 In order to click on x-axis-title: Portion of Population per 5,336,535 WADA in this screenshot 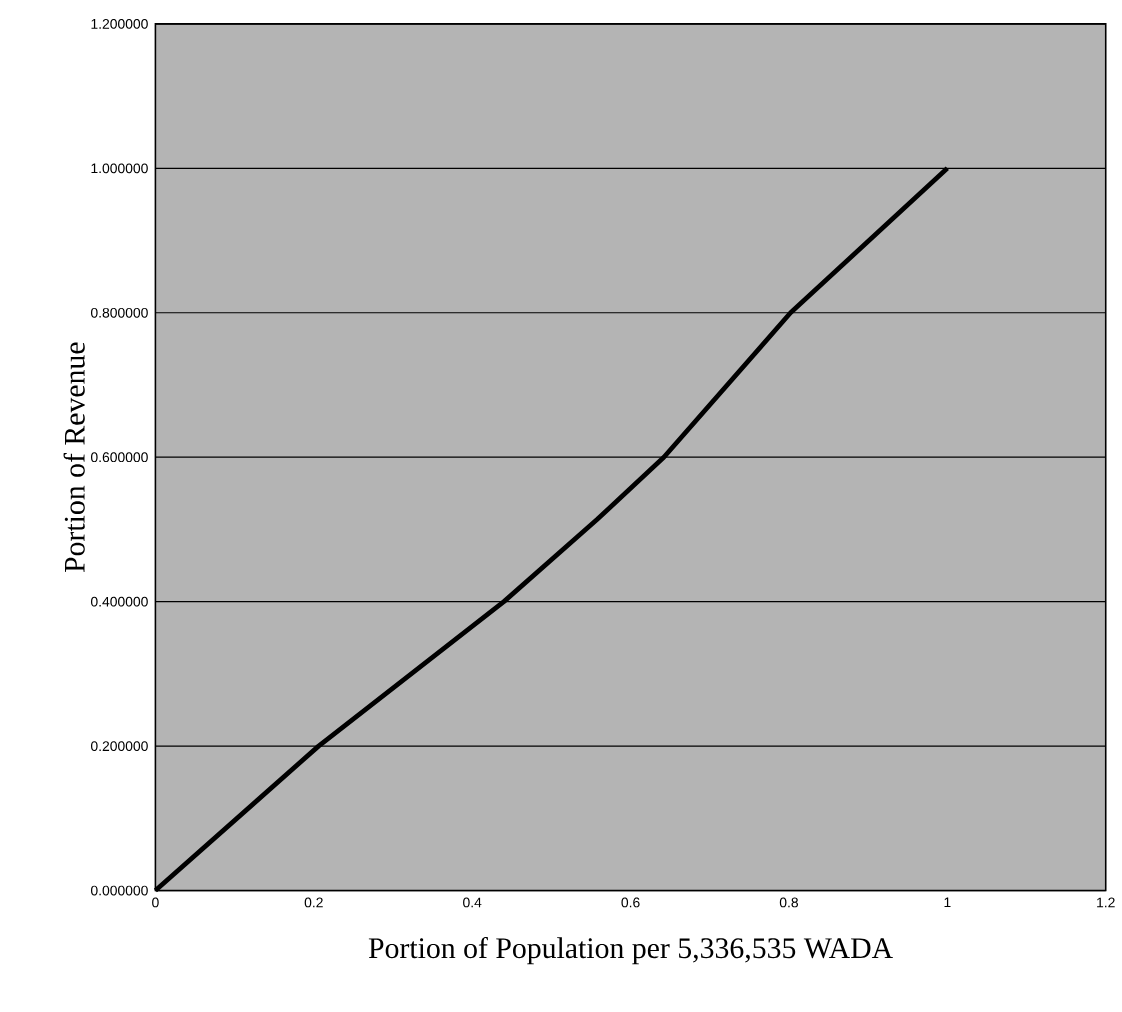, I will do `click(630, 950)`.